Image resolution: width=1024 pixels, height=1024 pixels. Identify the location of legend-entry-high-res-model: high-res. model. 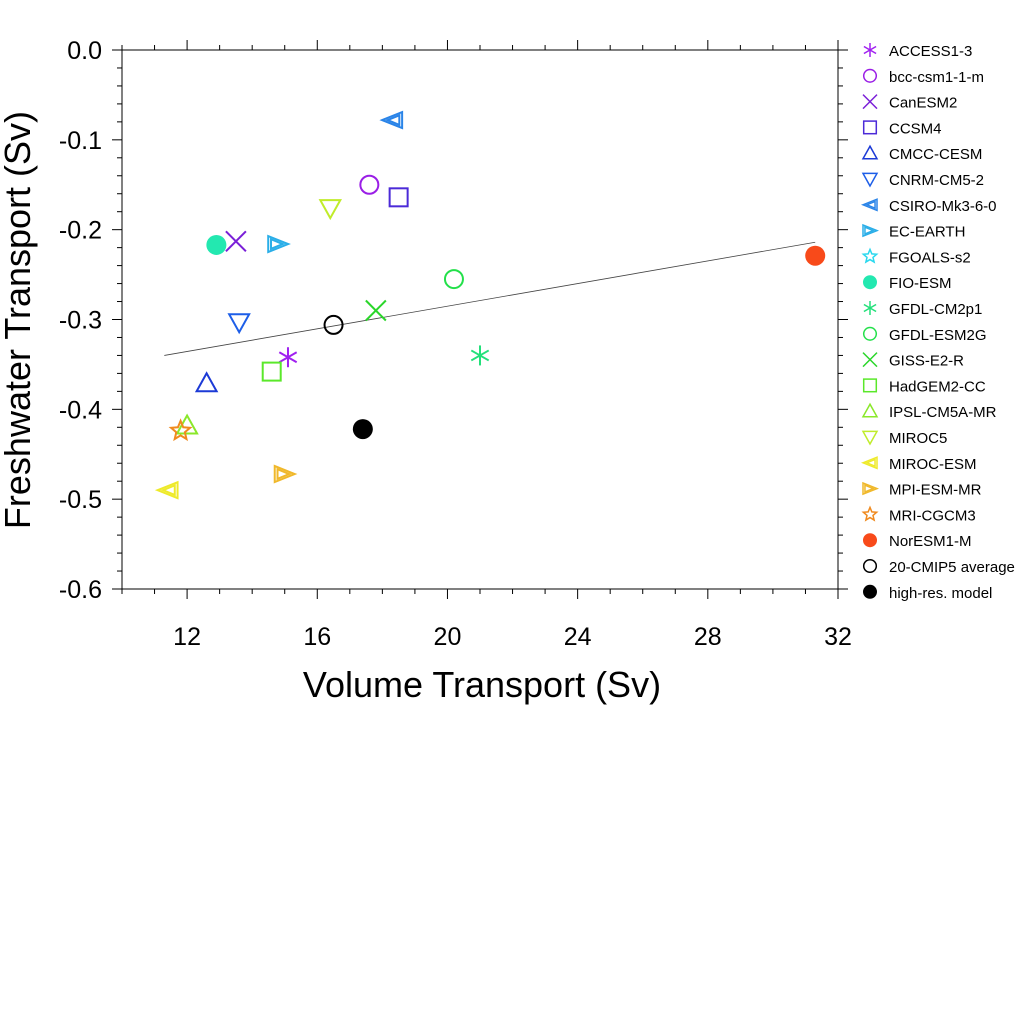
(927, 593).